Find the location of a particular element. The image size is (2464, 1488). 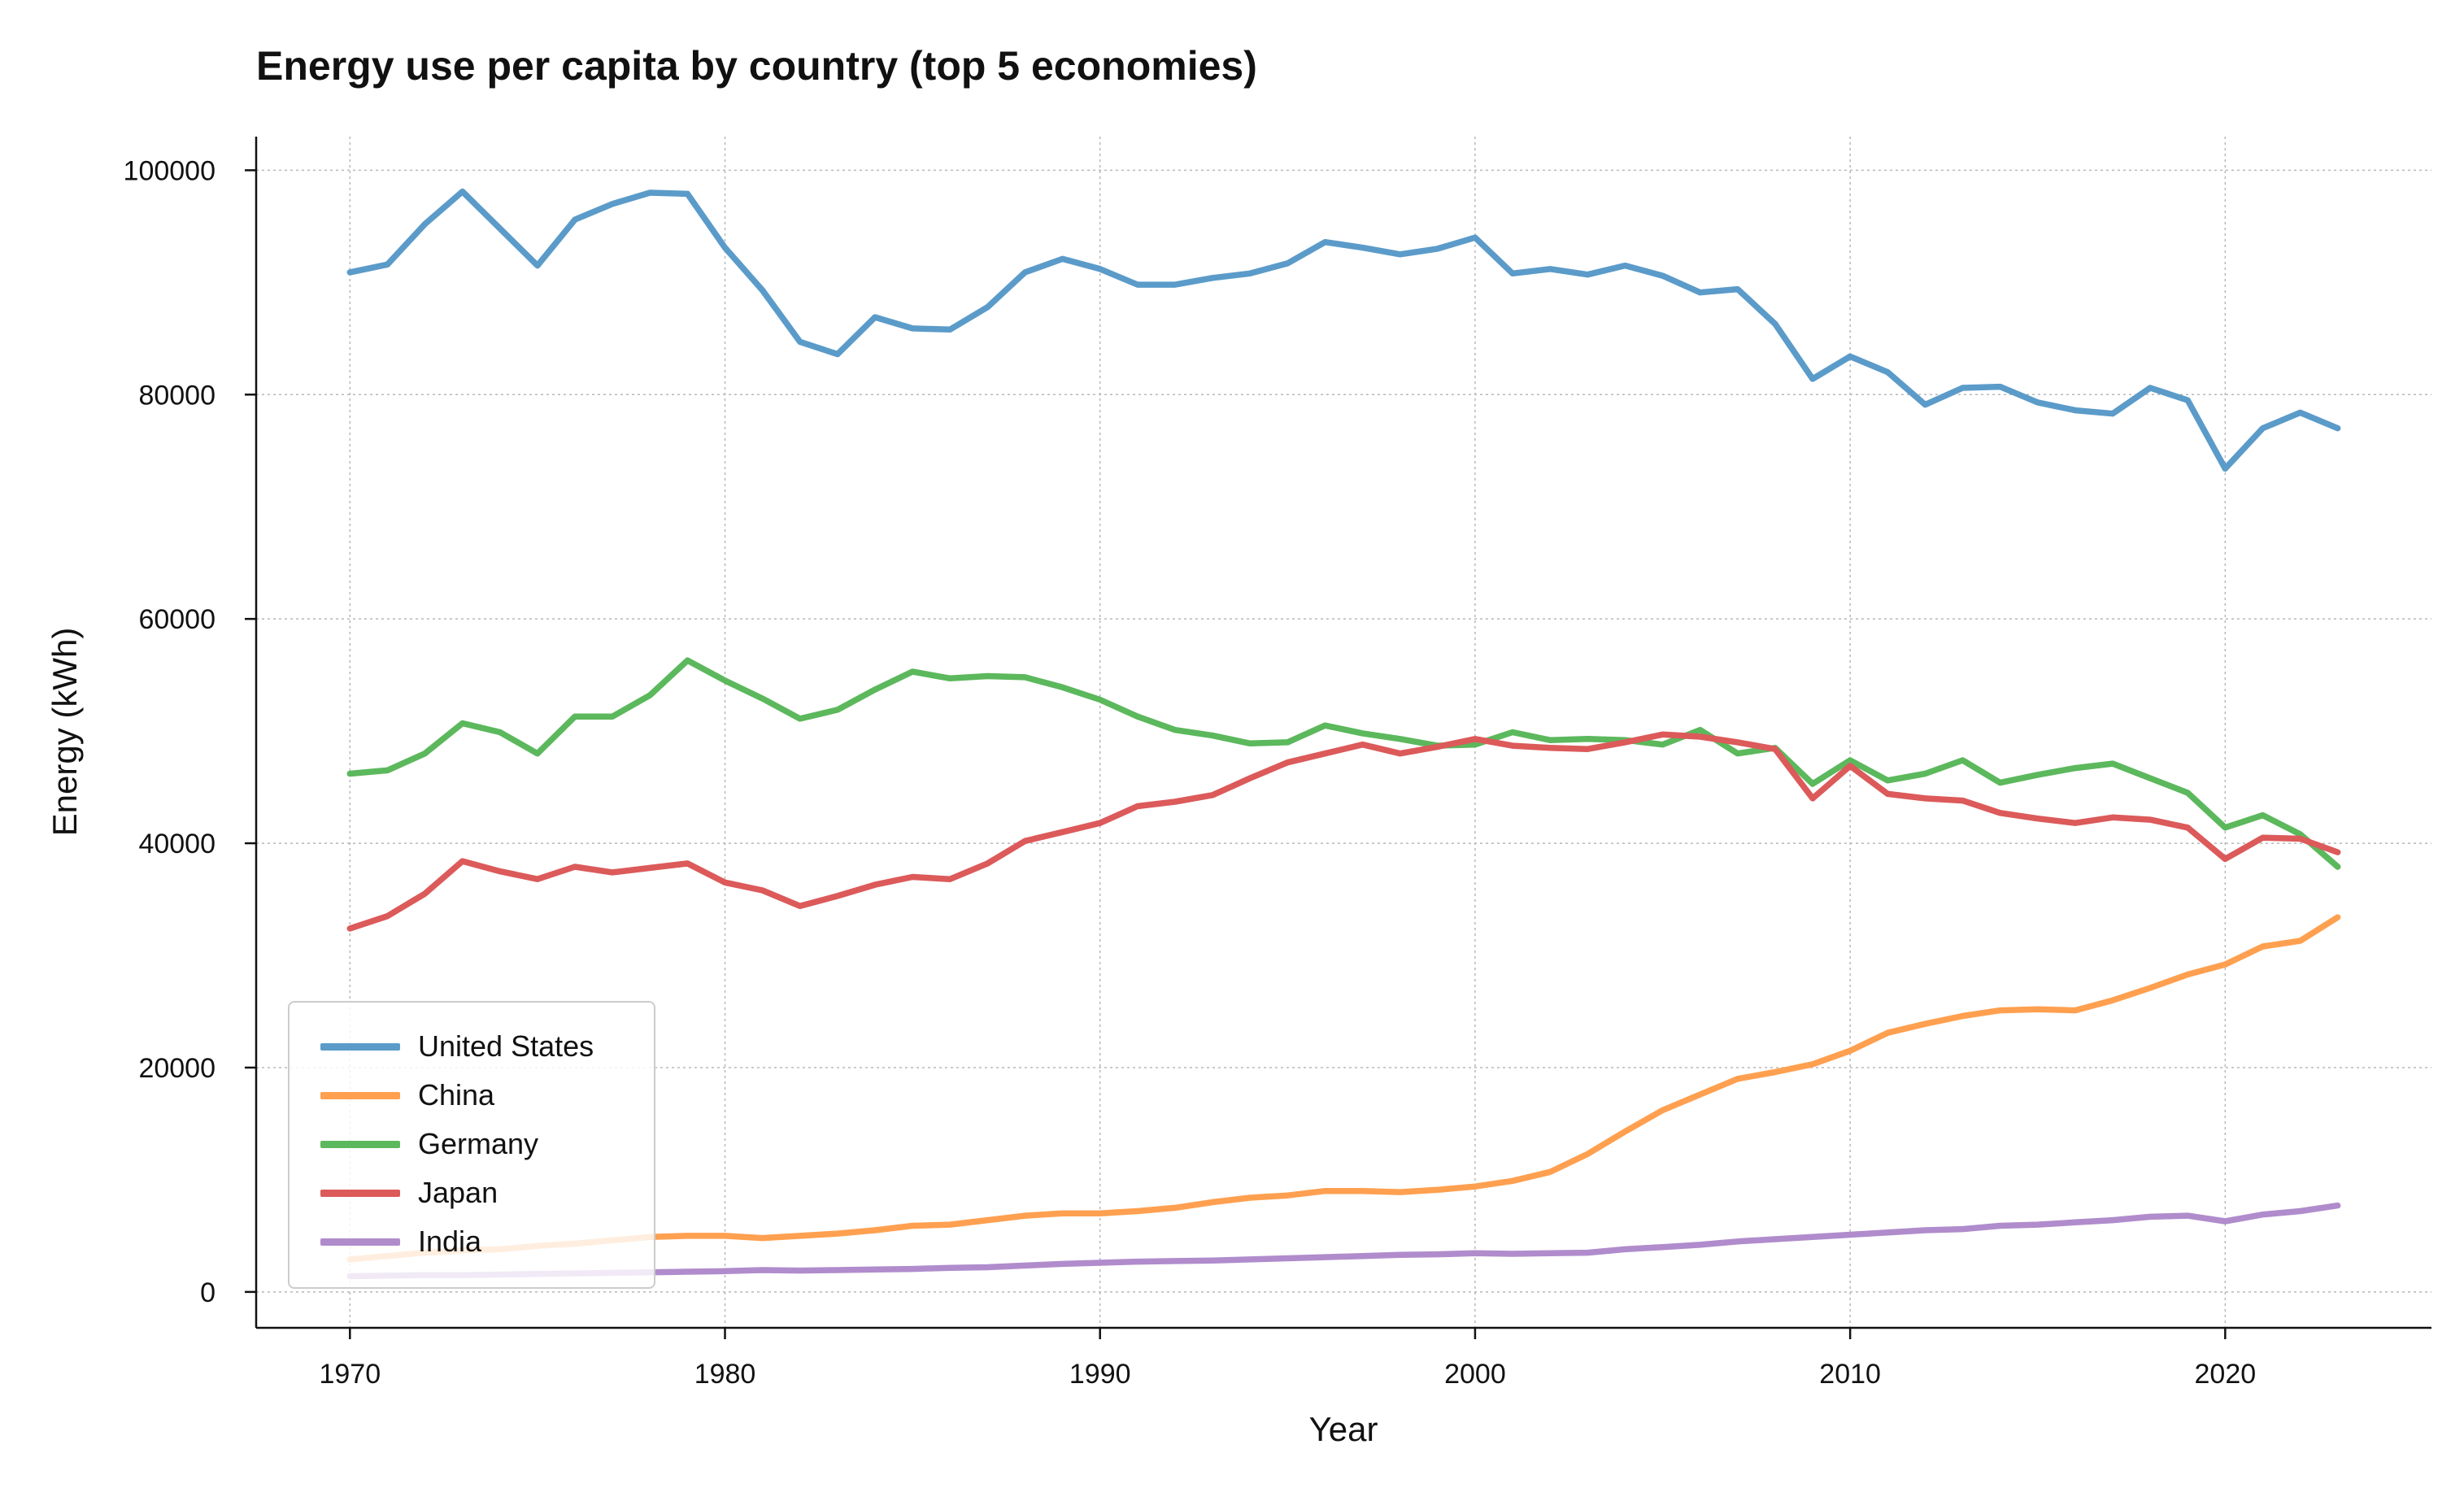

legend: United States China Germany Japan India is located at coordinates (471, 1145).